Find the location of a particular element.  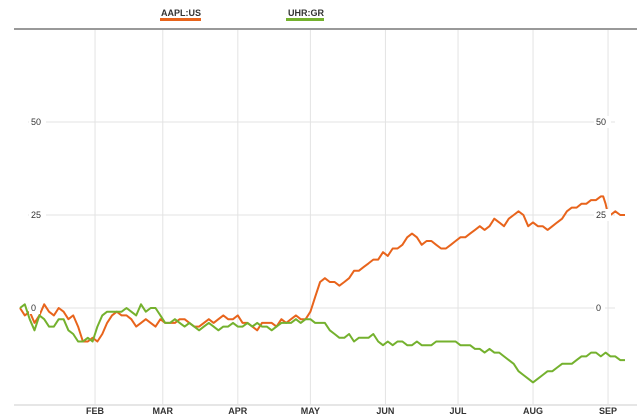

y-tick-right-25: 25 is located at coordinates (602, 215).